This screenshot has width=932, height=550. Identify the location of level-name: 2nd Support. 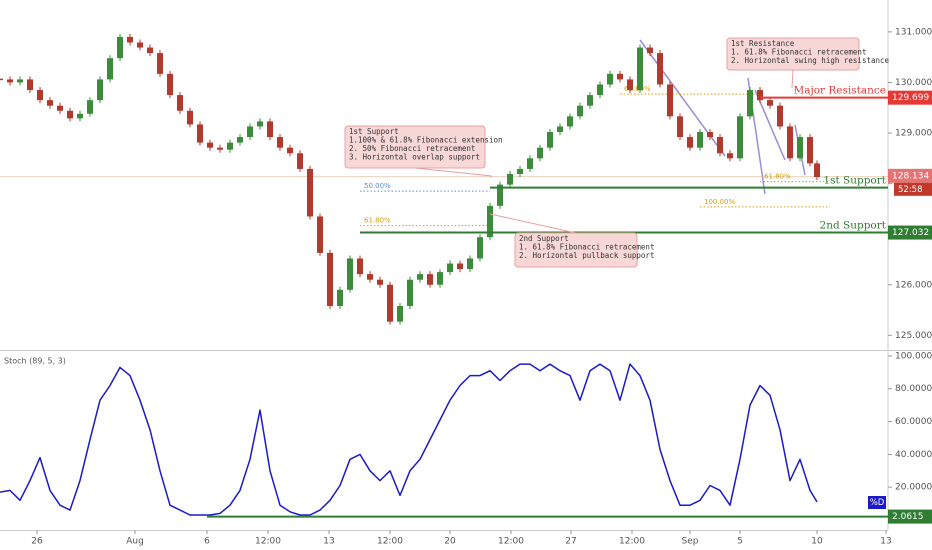
(853, 226).